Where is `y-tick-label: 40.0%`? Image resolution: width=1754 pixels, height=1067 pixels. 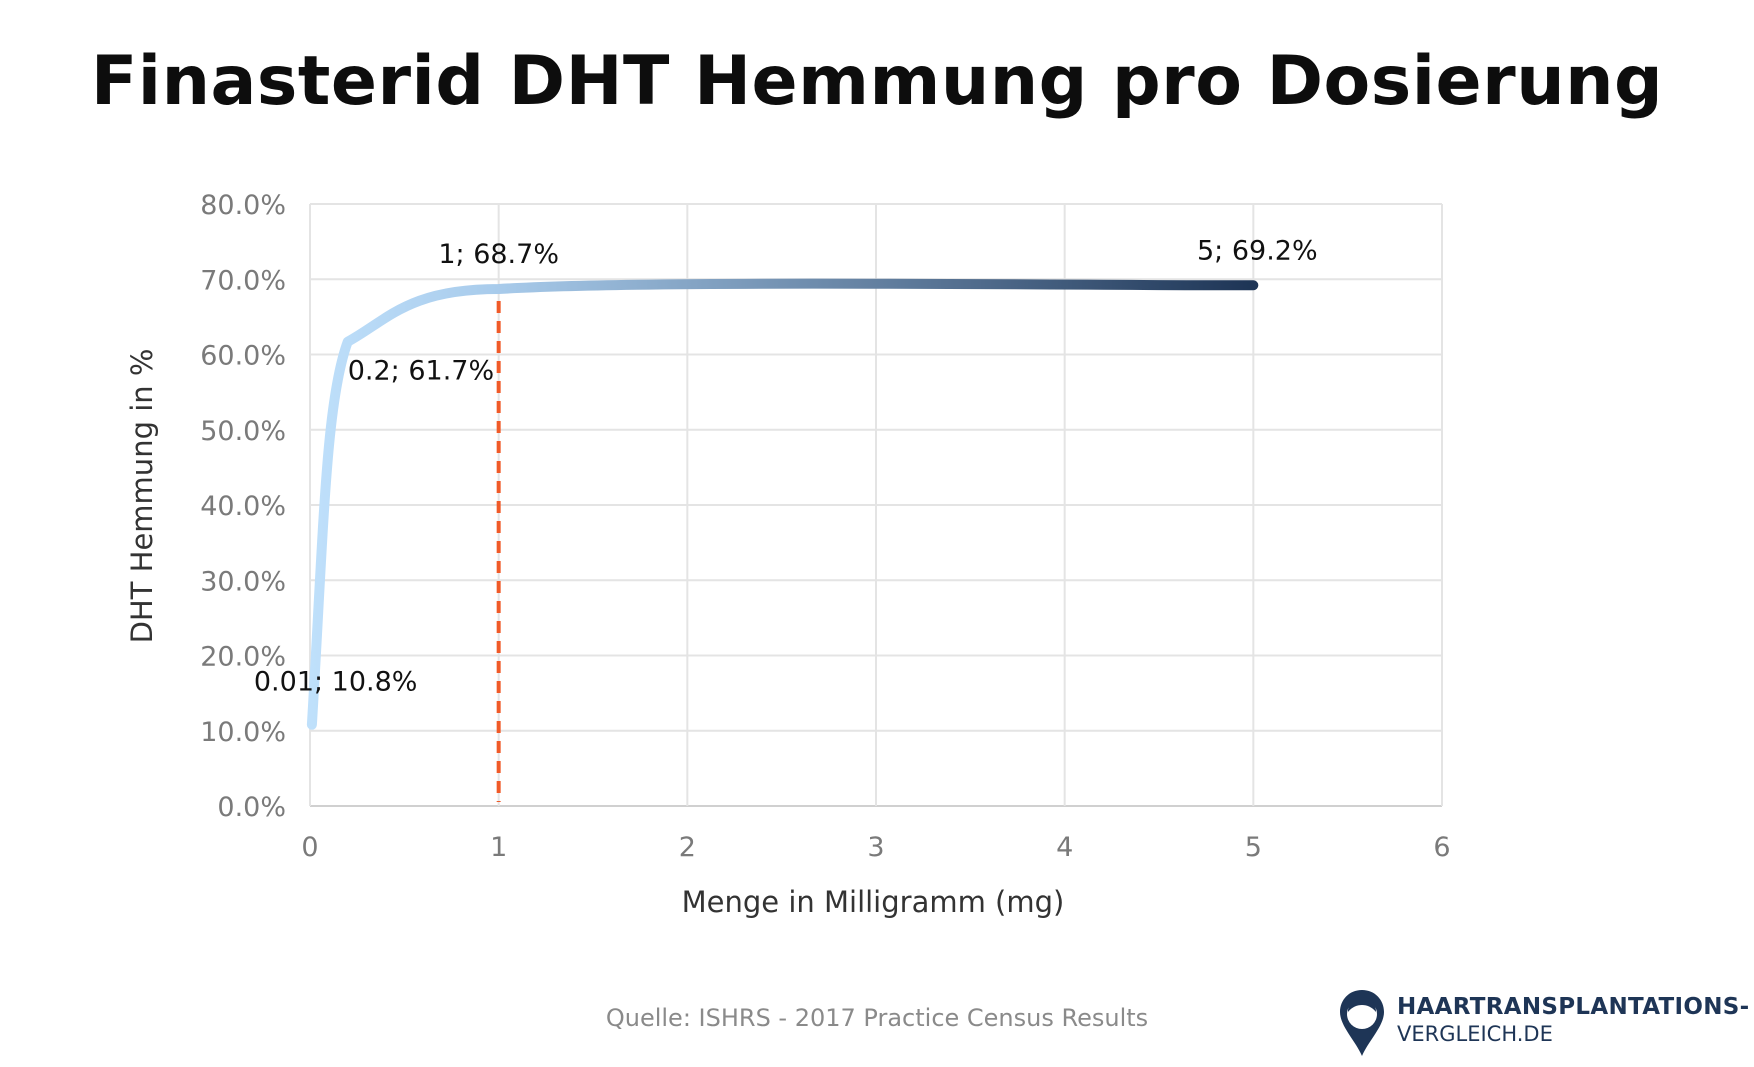 y-tick-label: 40.0% is located at coordinates (243, 506).